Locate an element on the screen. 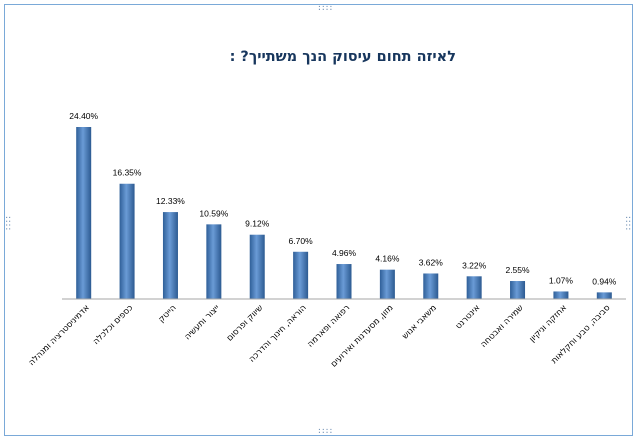 This screenshot has width=640, height=442. category-label: אחזקה וניקיון is located at coordinates (548, 323).